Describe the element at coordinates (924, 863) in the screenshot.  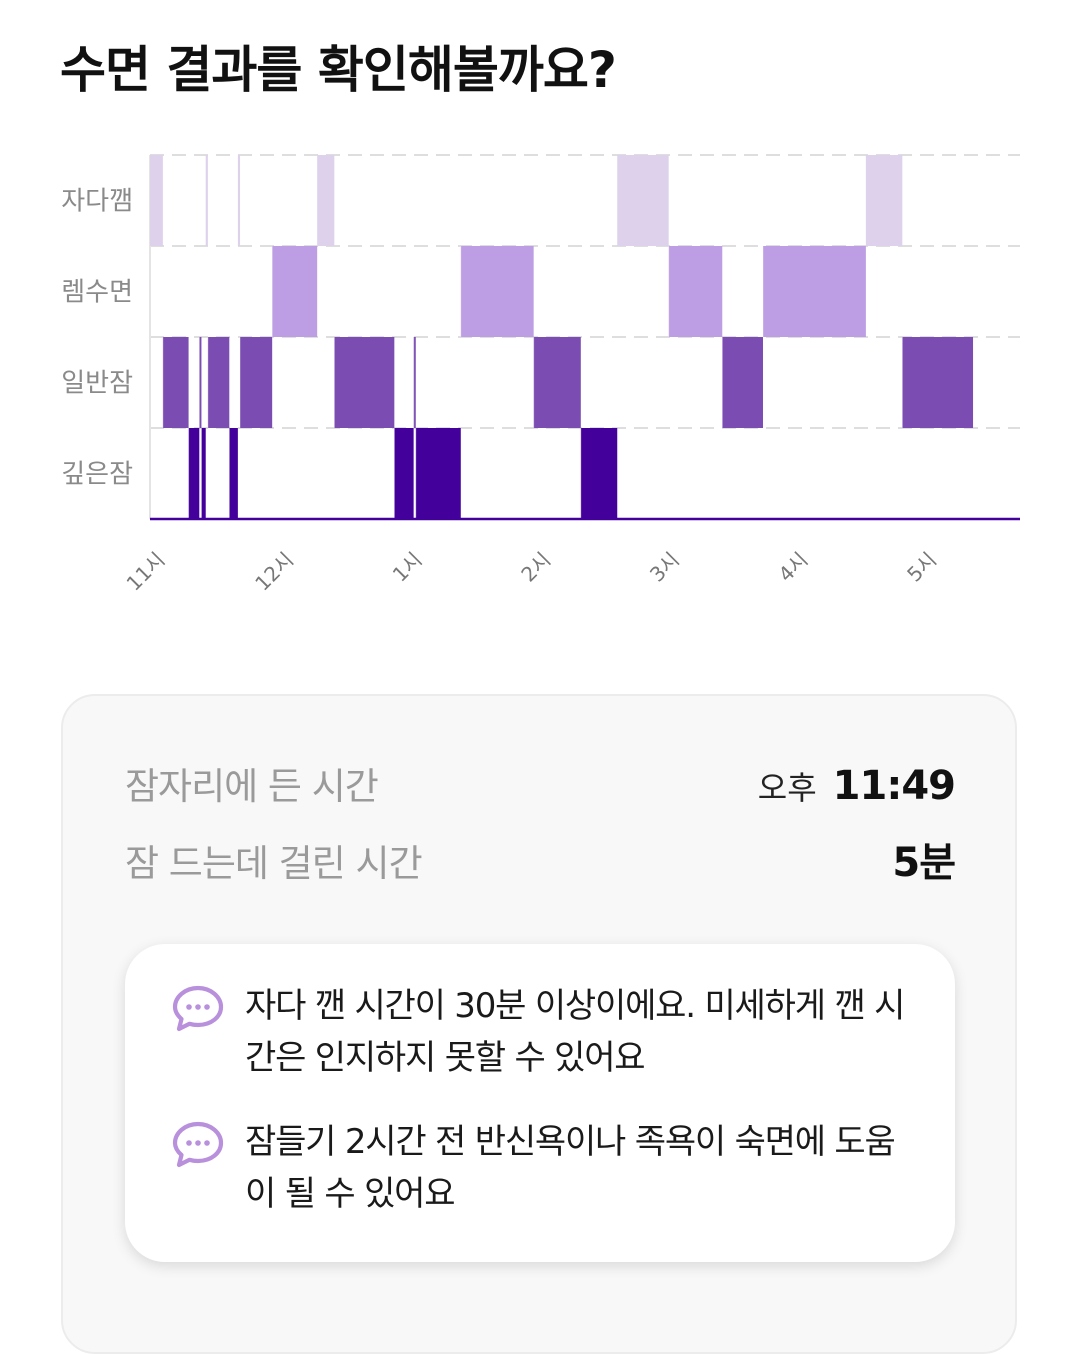
I see `latency-value: 5분` at that location.